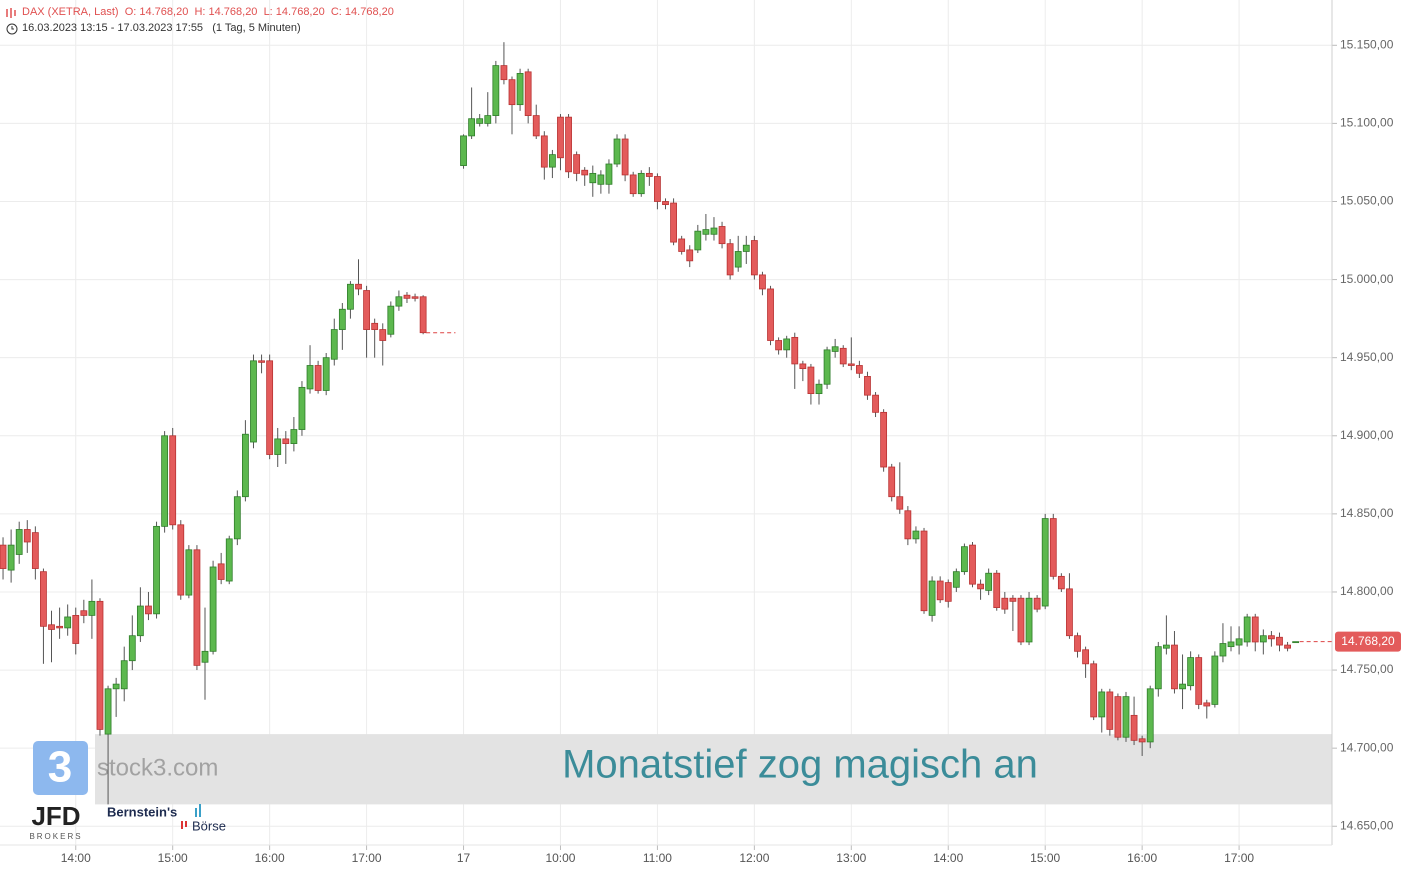  I want to click on y-tick-label: 14.750,00, so click(1367, 669).